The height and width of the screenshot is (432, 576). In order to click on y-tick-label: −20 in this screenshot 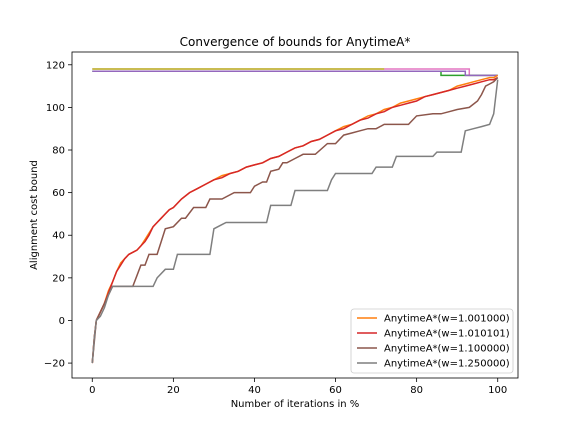, I will do `click(54, 364)`.